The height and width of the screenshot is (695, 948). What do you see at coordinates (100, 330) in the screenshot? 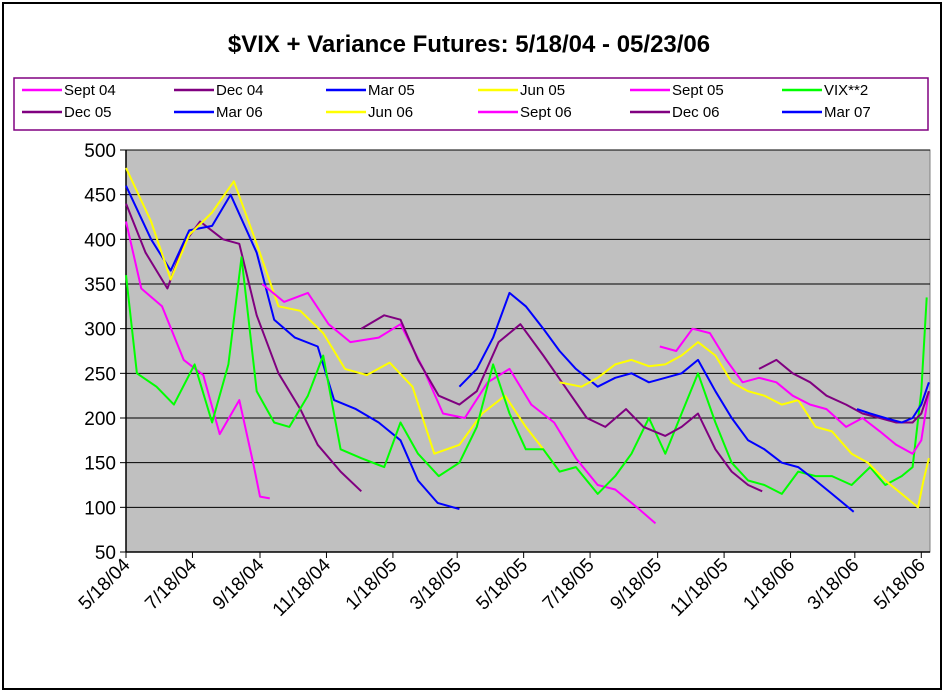
I see `y-tick-label: 300` at bounding box center [100, 330].